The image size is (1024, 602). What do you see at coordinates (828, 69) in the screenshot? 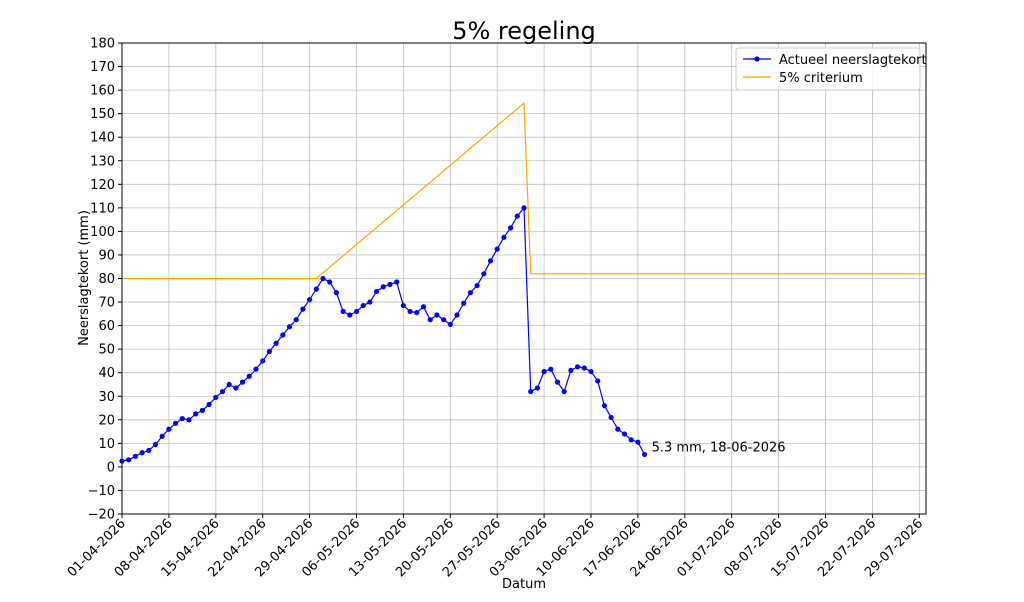
I see `legend-box` at bounding box center [828, 69].